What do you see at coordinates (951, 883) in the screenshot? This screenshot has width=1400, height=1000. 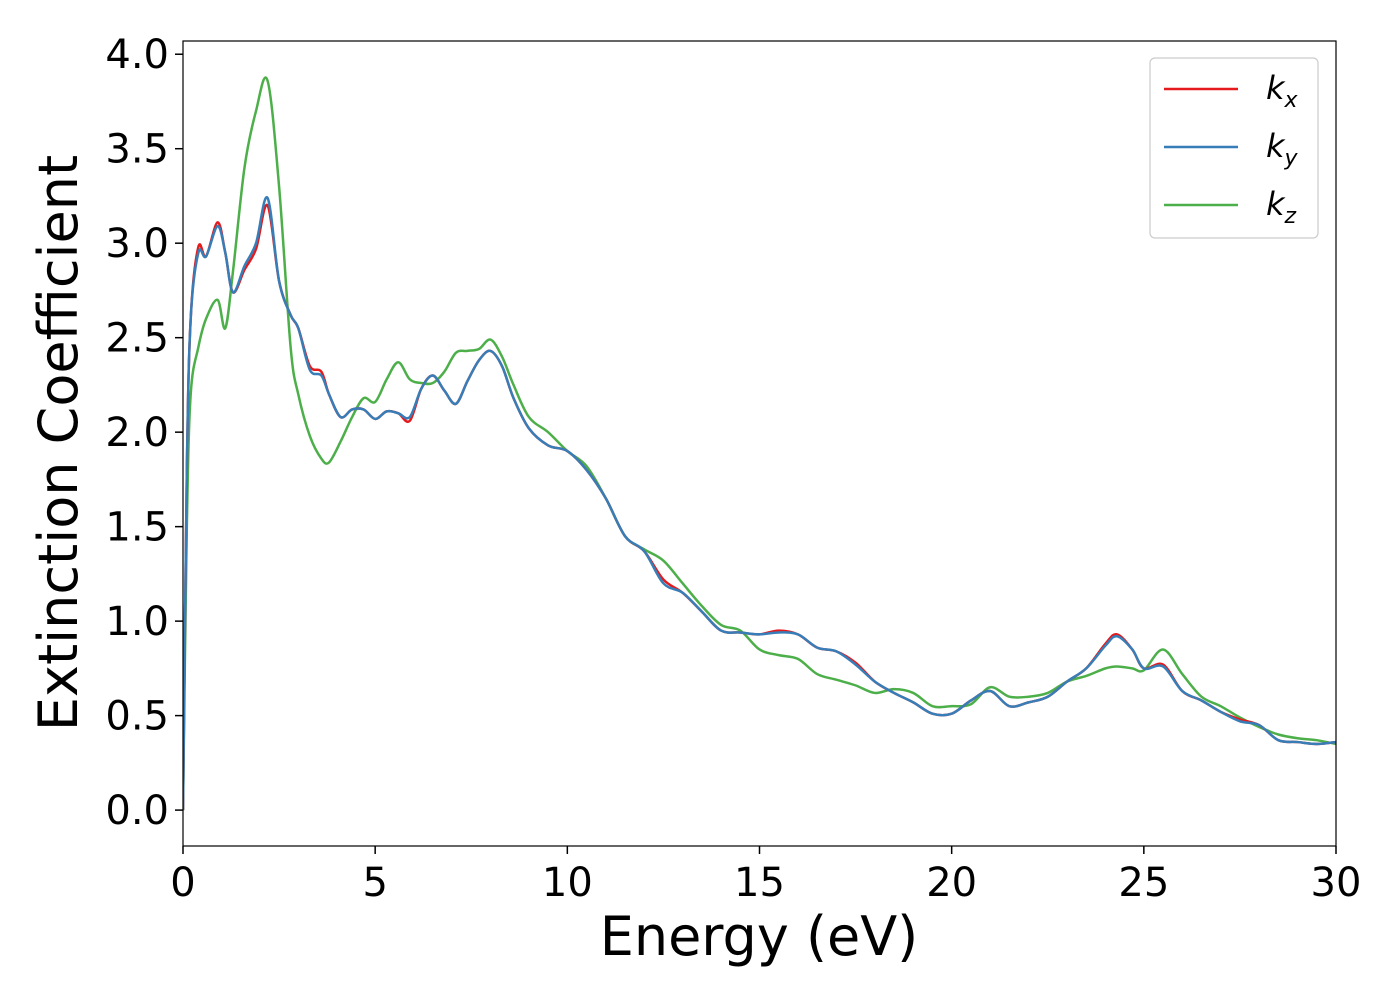 I see `x-tick-label: 20` at bounding box center [951, 883].